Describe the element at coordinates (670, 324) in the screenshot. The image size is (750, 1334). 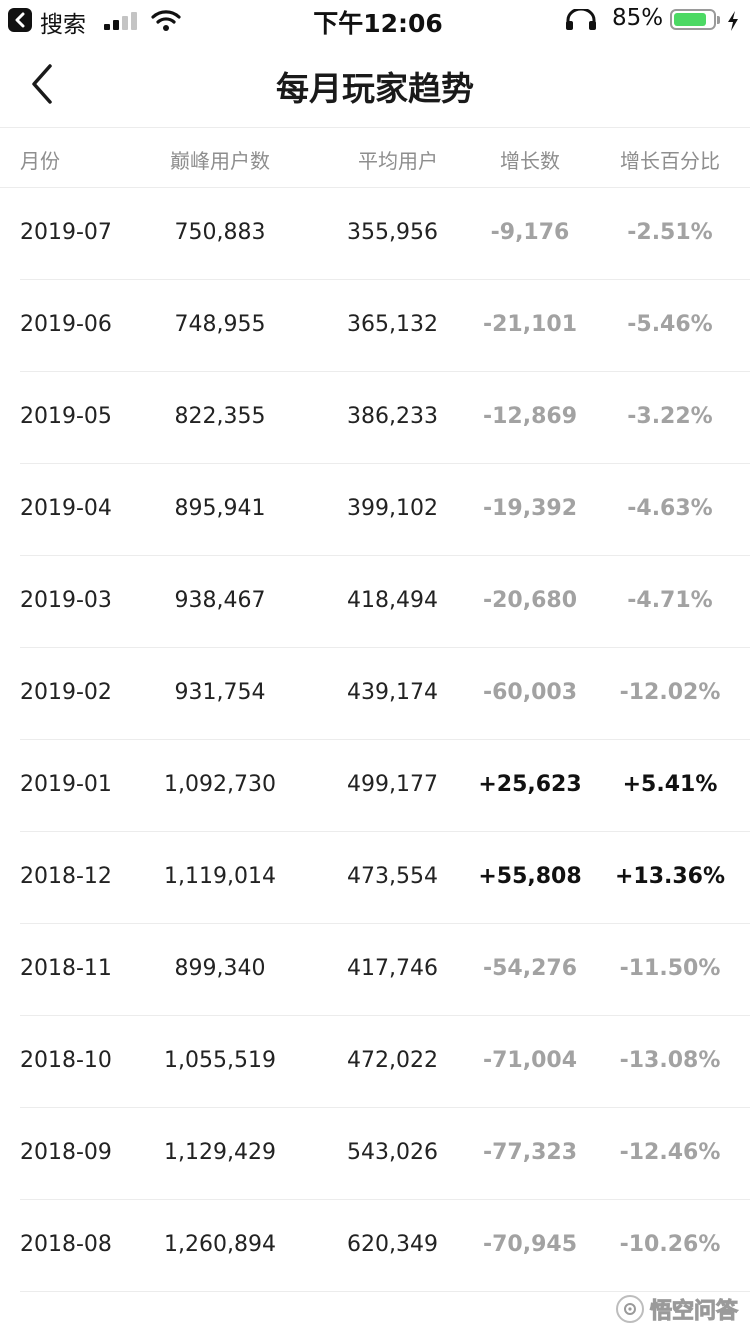
I see `cell-growth-pct: -5.46%` at that location.